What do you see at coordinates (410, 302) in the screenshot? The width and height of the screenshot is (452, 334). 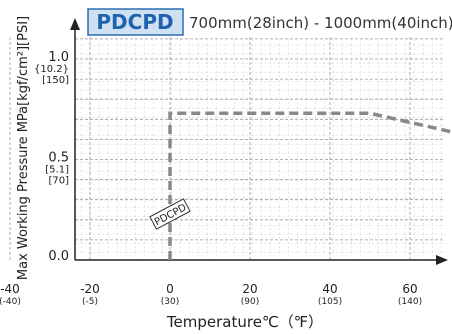 I see `x-tick-fahrenheit: (140)` at bounding box center [410, 302].